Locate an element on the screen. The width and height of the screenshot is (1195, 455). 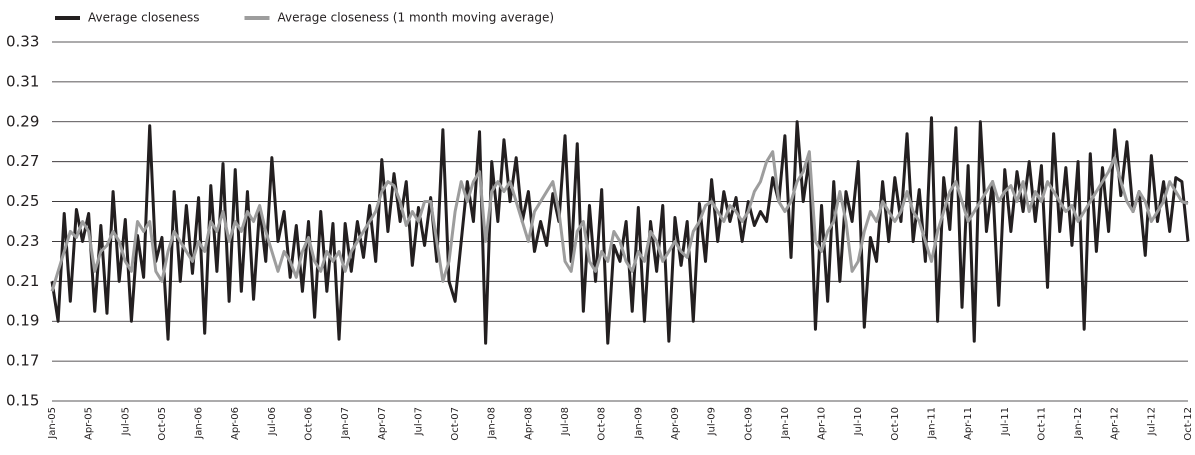
x-tick-label: Apr-07 is located at coordinates (382, 423).